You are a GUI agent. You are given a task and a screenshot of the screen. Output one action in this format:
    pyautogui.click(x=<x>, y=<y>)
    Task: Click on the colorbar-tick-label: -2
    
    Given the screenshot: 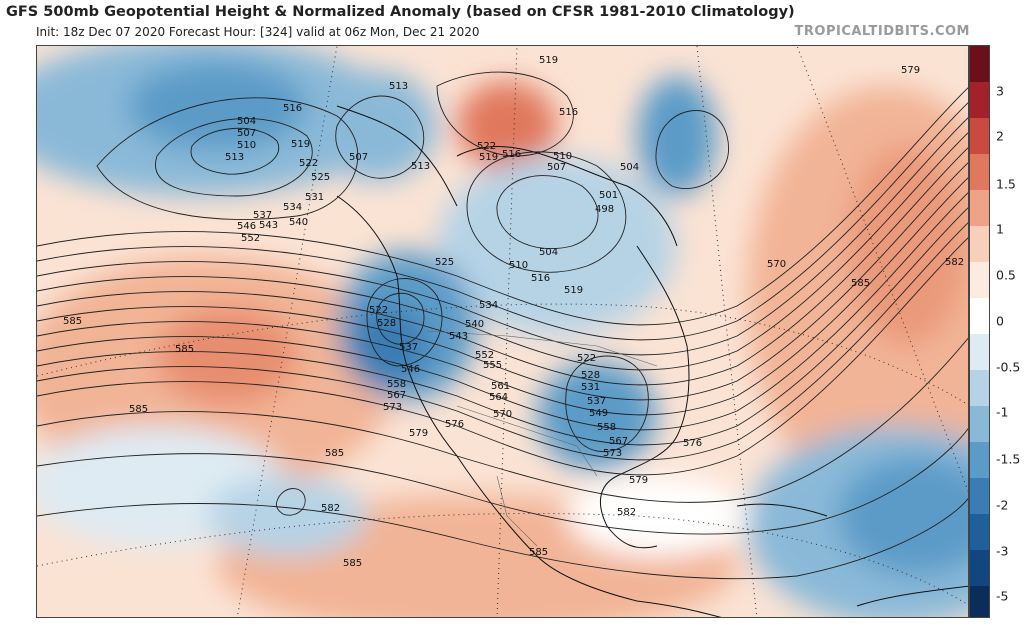 What is the action you would take?
    pyautogui.click(x=1002, y=505)
    